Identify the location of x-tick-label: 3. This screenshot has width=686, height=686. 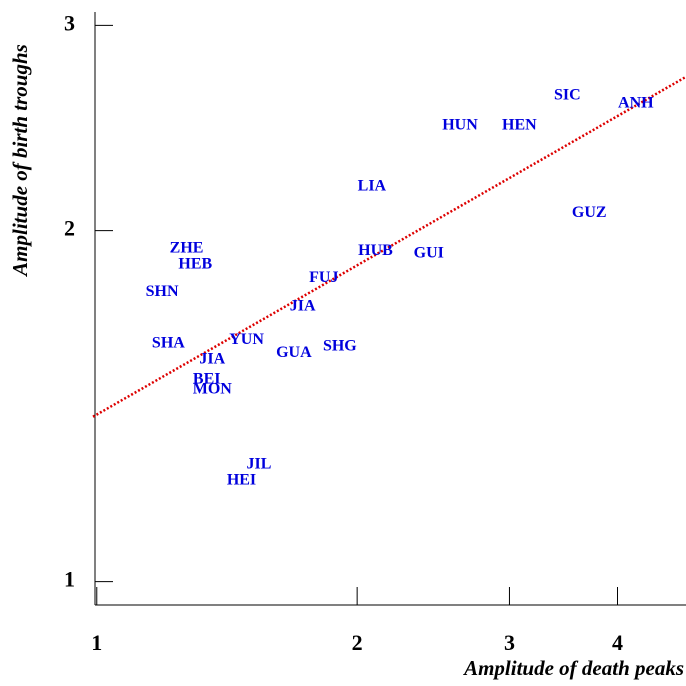
(509, 642).